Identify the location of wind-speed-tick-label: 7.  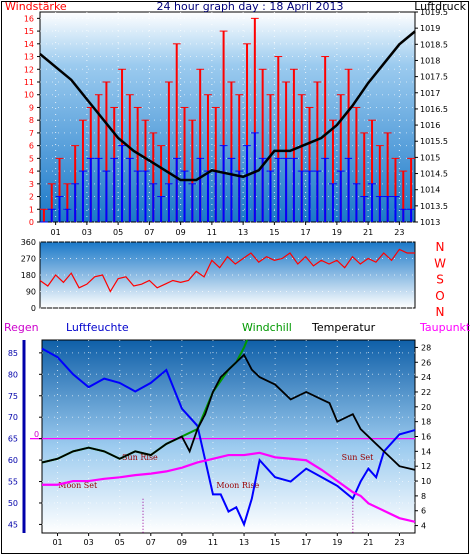
(31, 133).